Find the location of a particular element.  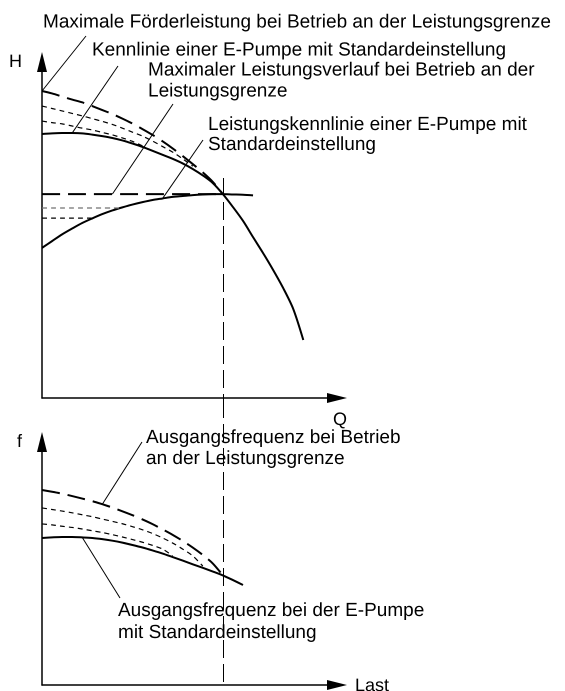

text: Ausgangsfrequenz bei der E-Pumpe mit Standardeinstellung is located at coordinates (274, 621).